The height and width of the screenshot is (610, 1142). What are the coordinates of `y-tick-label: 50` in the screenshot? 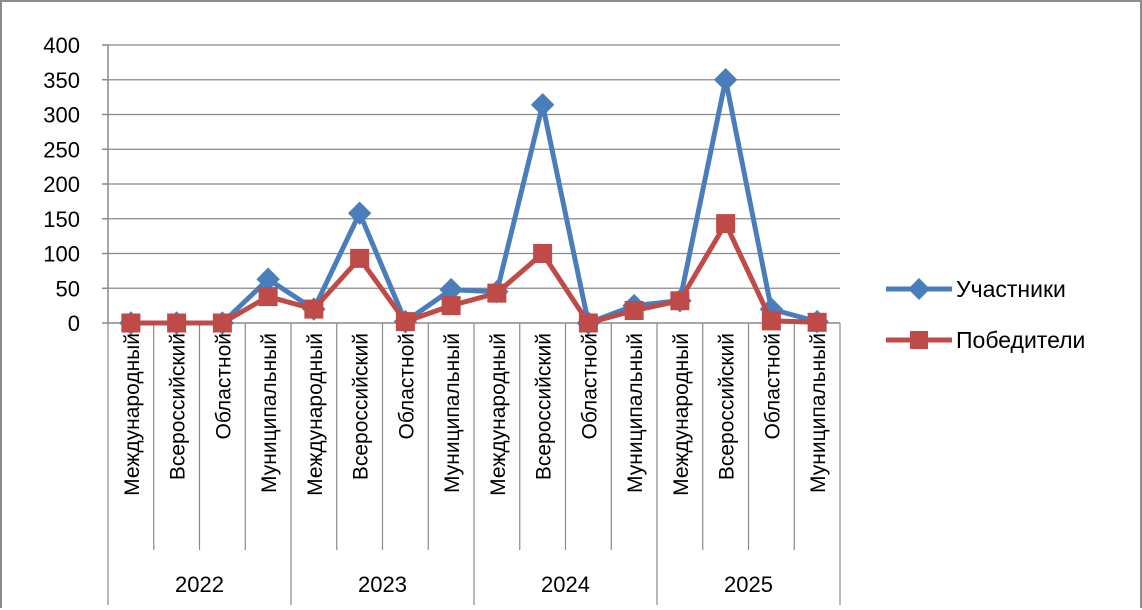 It's located at (68, 288).